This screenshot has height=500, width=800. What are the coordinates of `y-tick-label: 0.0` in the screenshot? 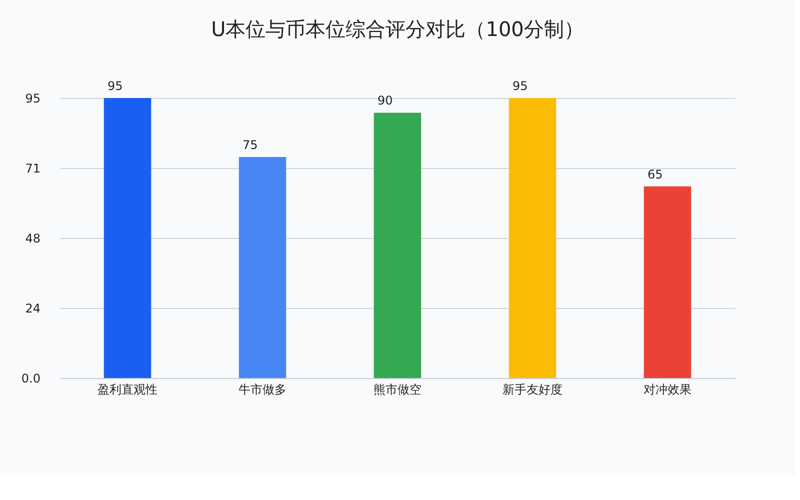 It's located at (30, 379).